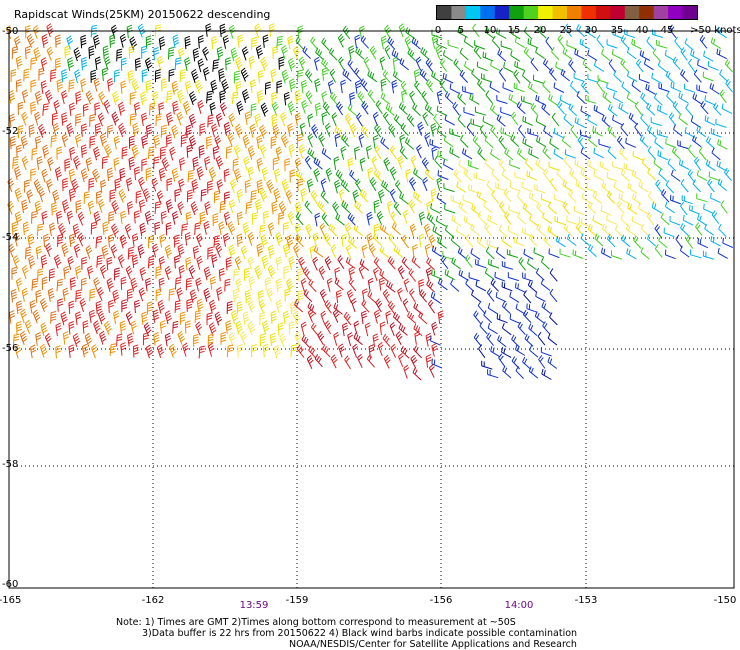  Describe the element at coordinates (461, 30) in the screenshot. I see `legend-label: 5` at that location.